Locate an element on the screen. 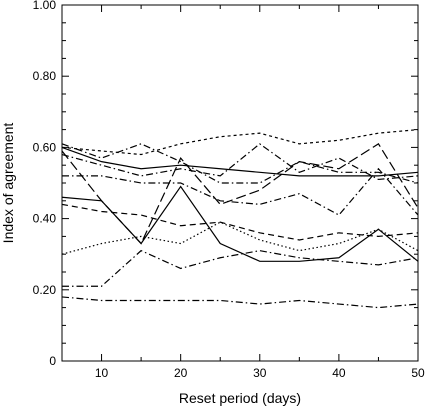 The width and height of the screenshot is (426, 409). y-tick-label: 0.40 is located at coordinates (45, 219).